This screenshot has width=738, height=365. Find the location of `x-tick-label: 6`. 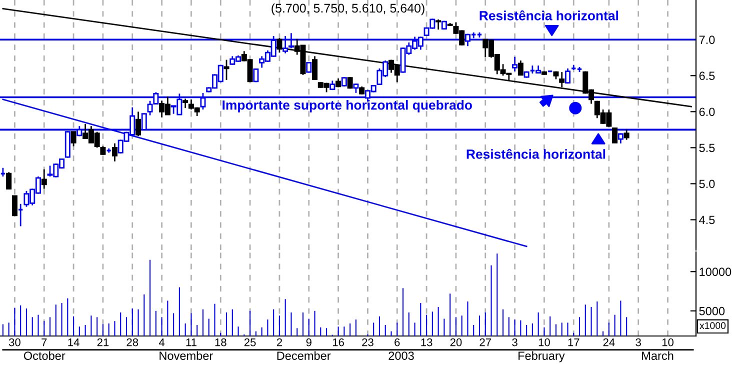

x-tick-label: 6 is located at coordinates (397, 342).